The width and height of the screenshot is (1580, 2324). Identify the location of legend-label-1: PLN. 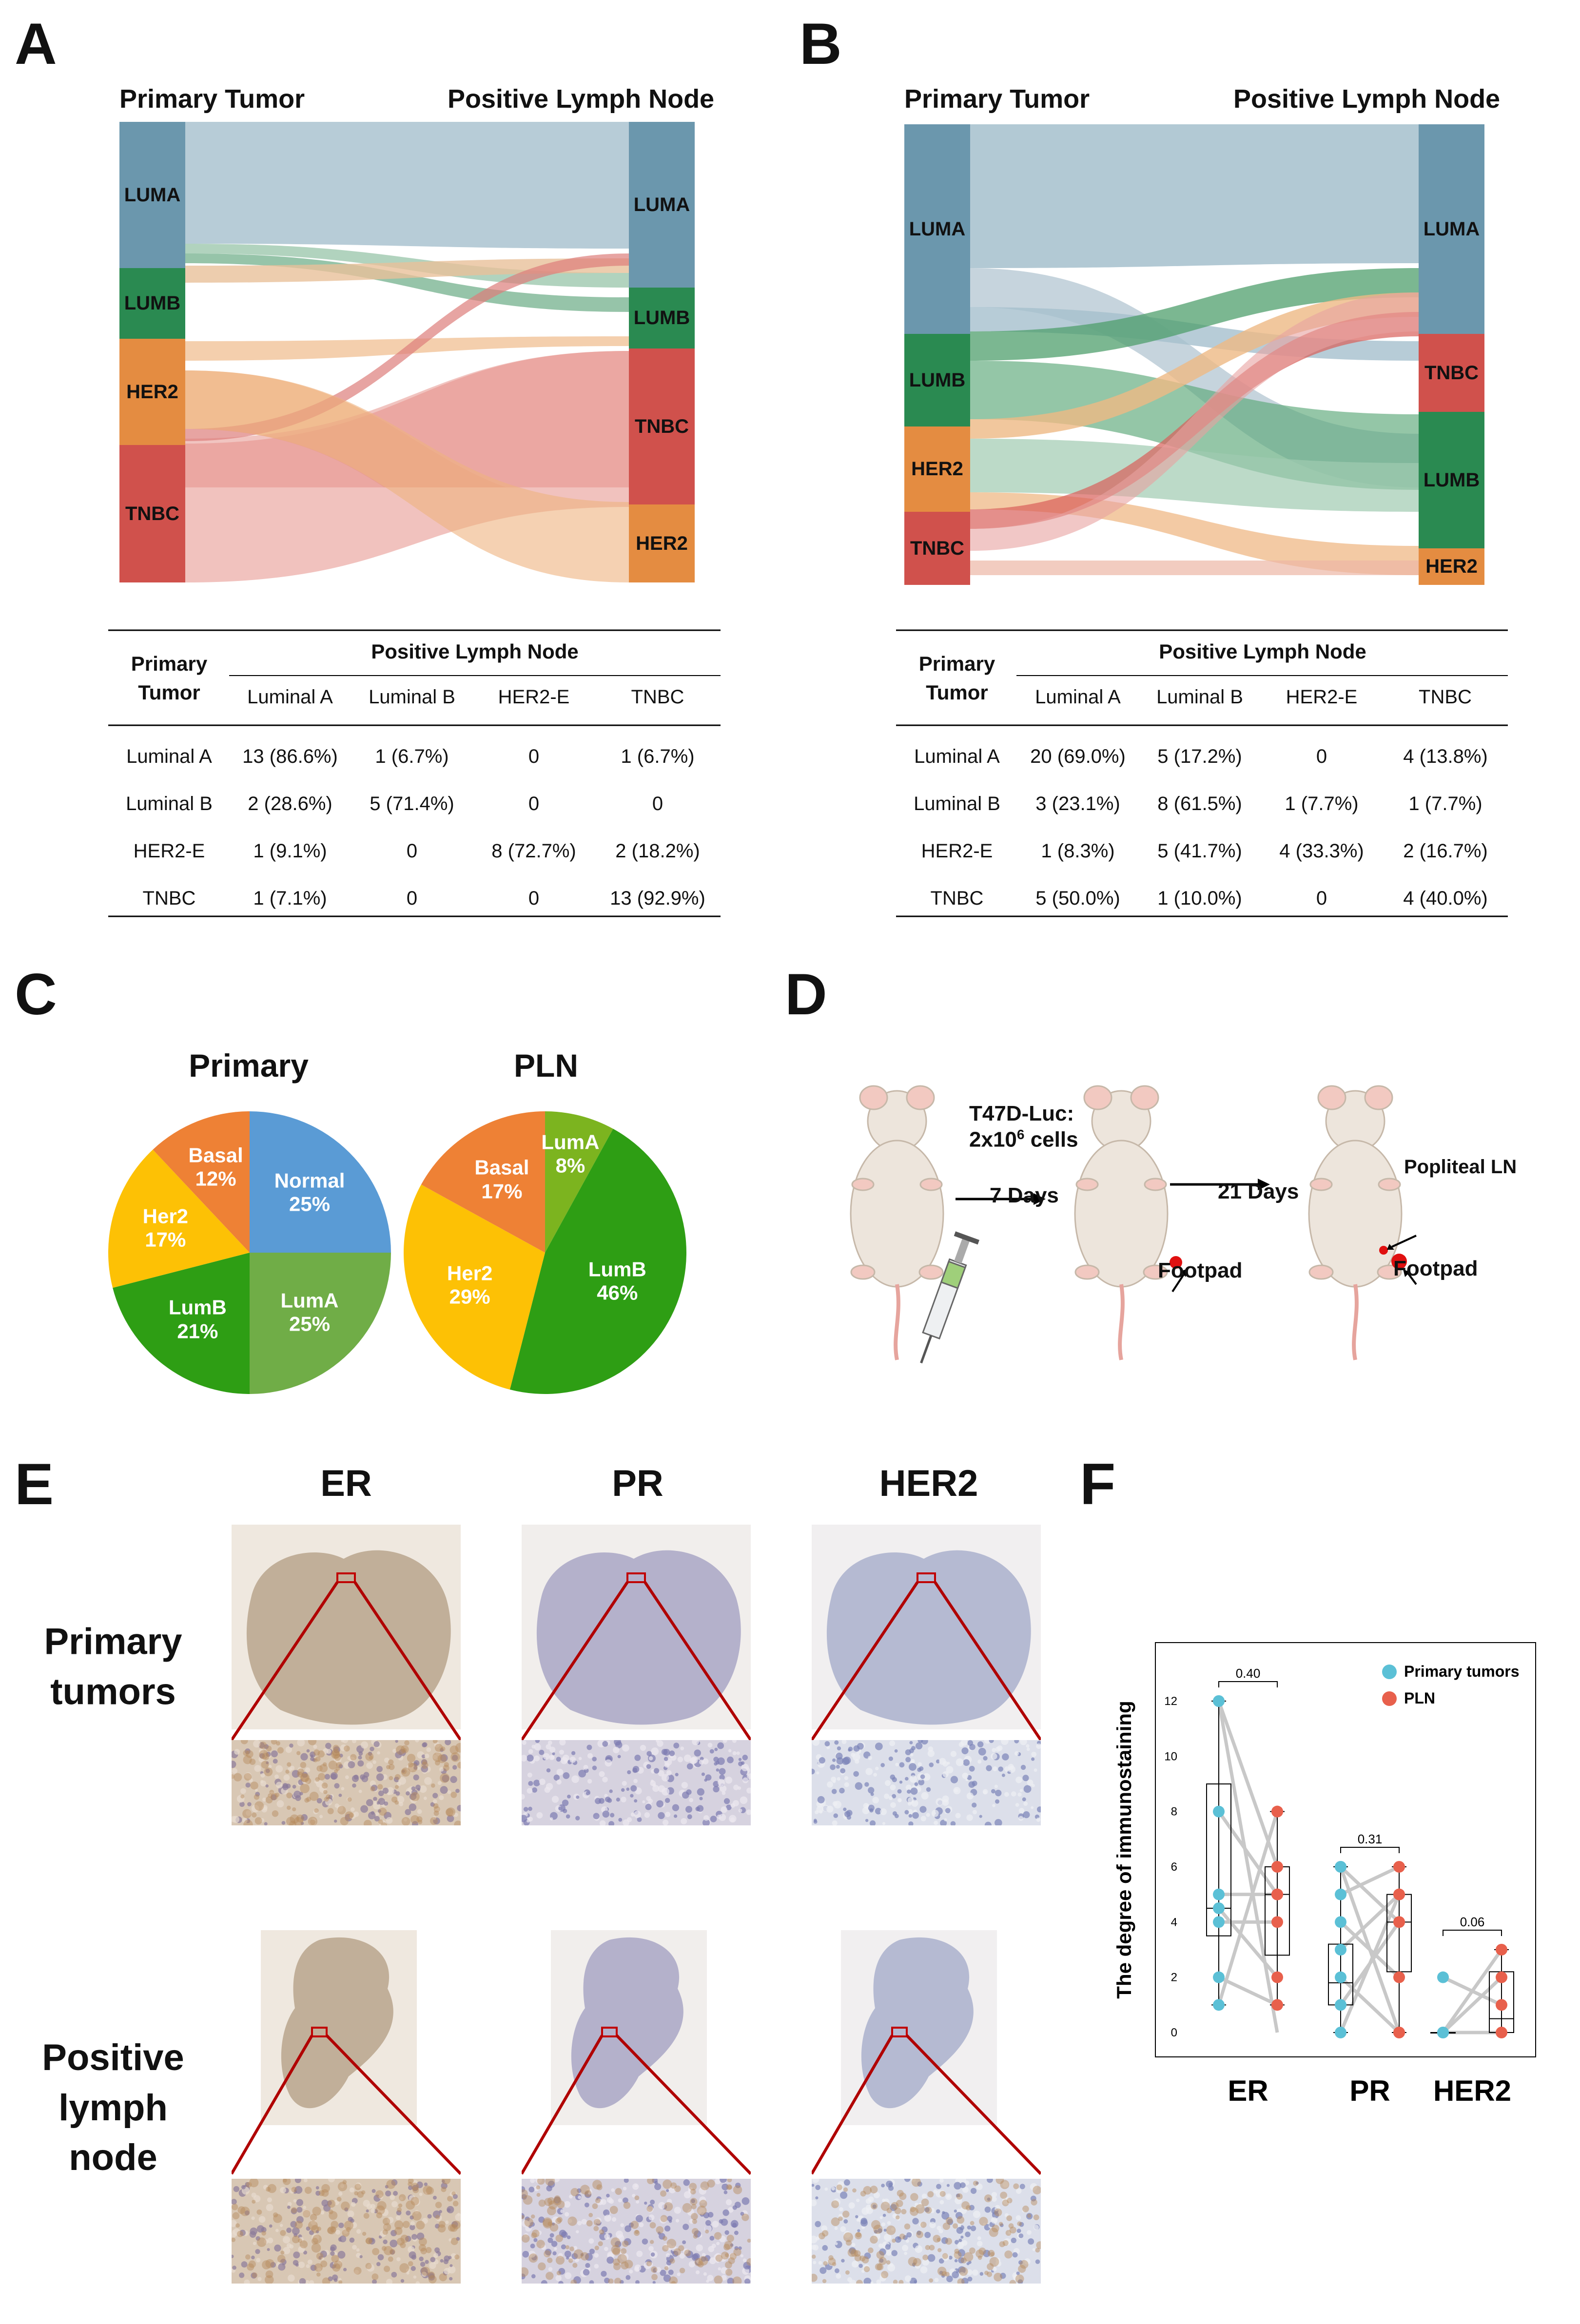
(1419, 1698).